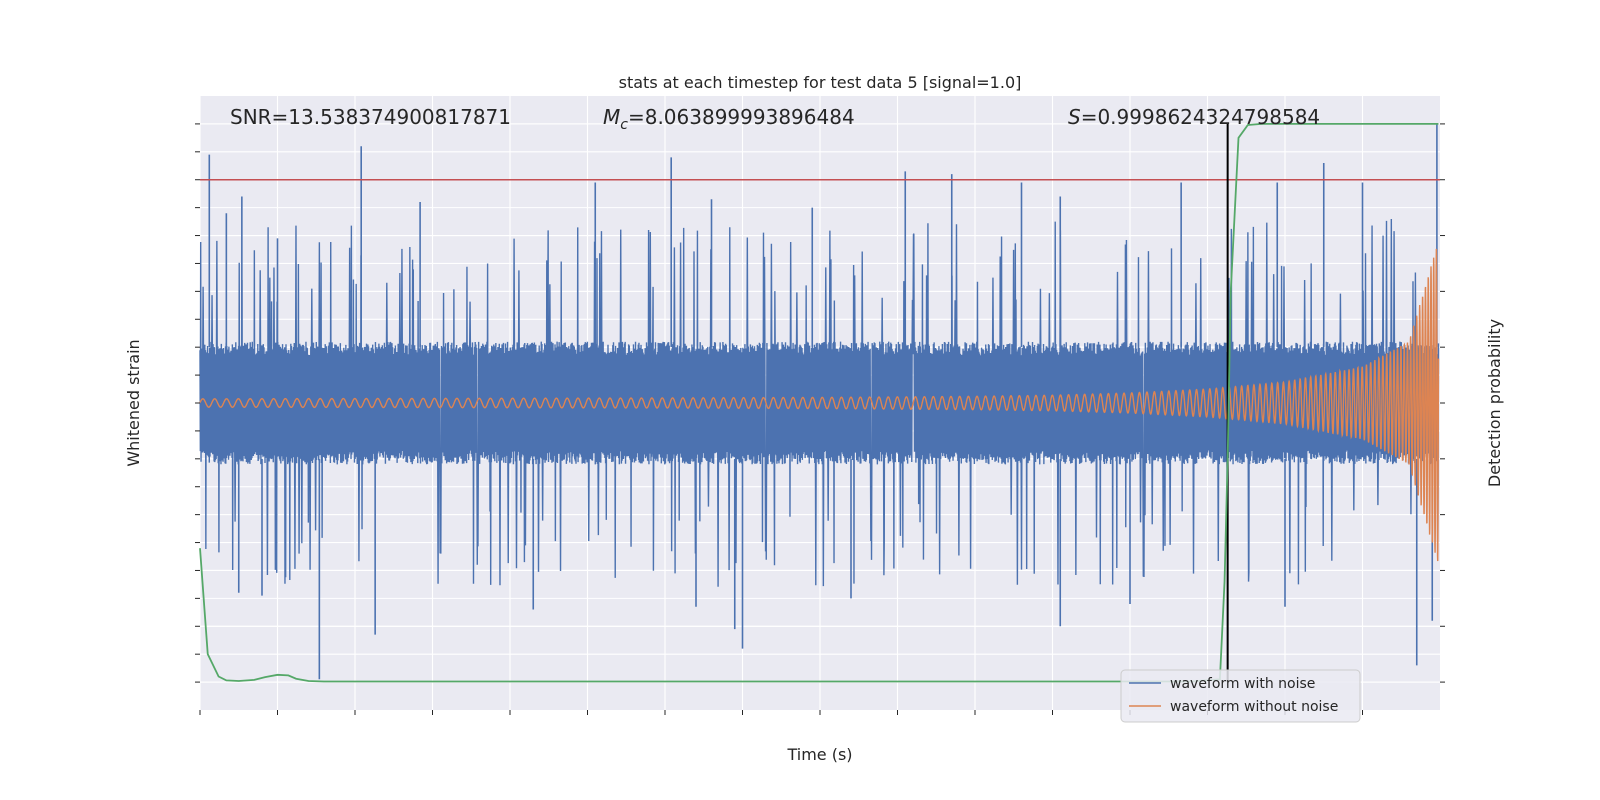 This screenshot has height=800, width=1600. What do you see at coordinates (1242, 684) in the screenshot?
I see `legend-label-waveform-with-noise: waveform with noise` at bounding box center [1242, 684].